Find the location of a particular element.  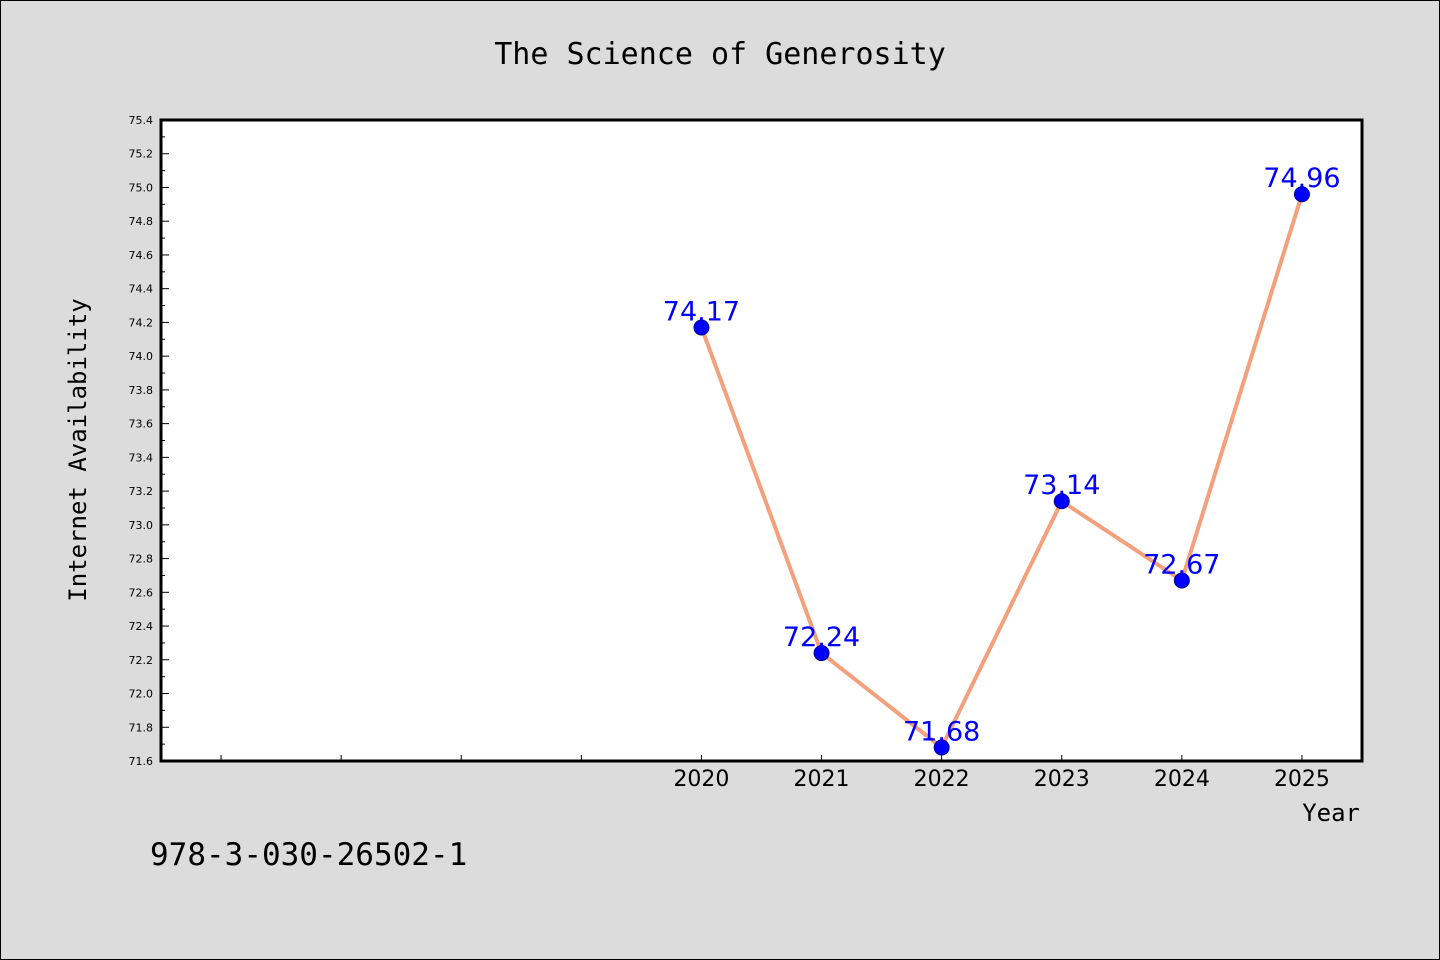

y-tick-label: 73.0 is located at coordinates (141, 525).